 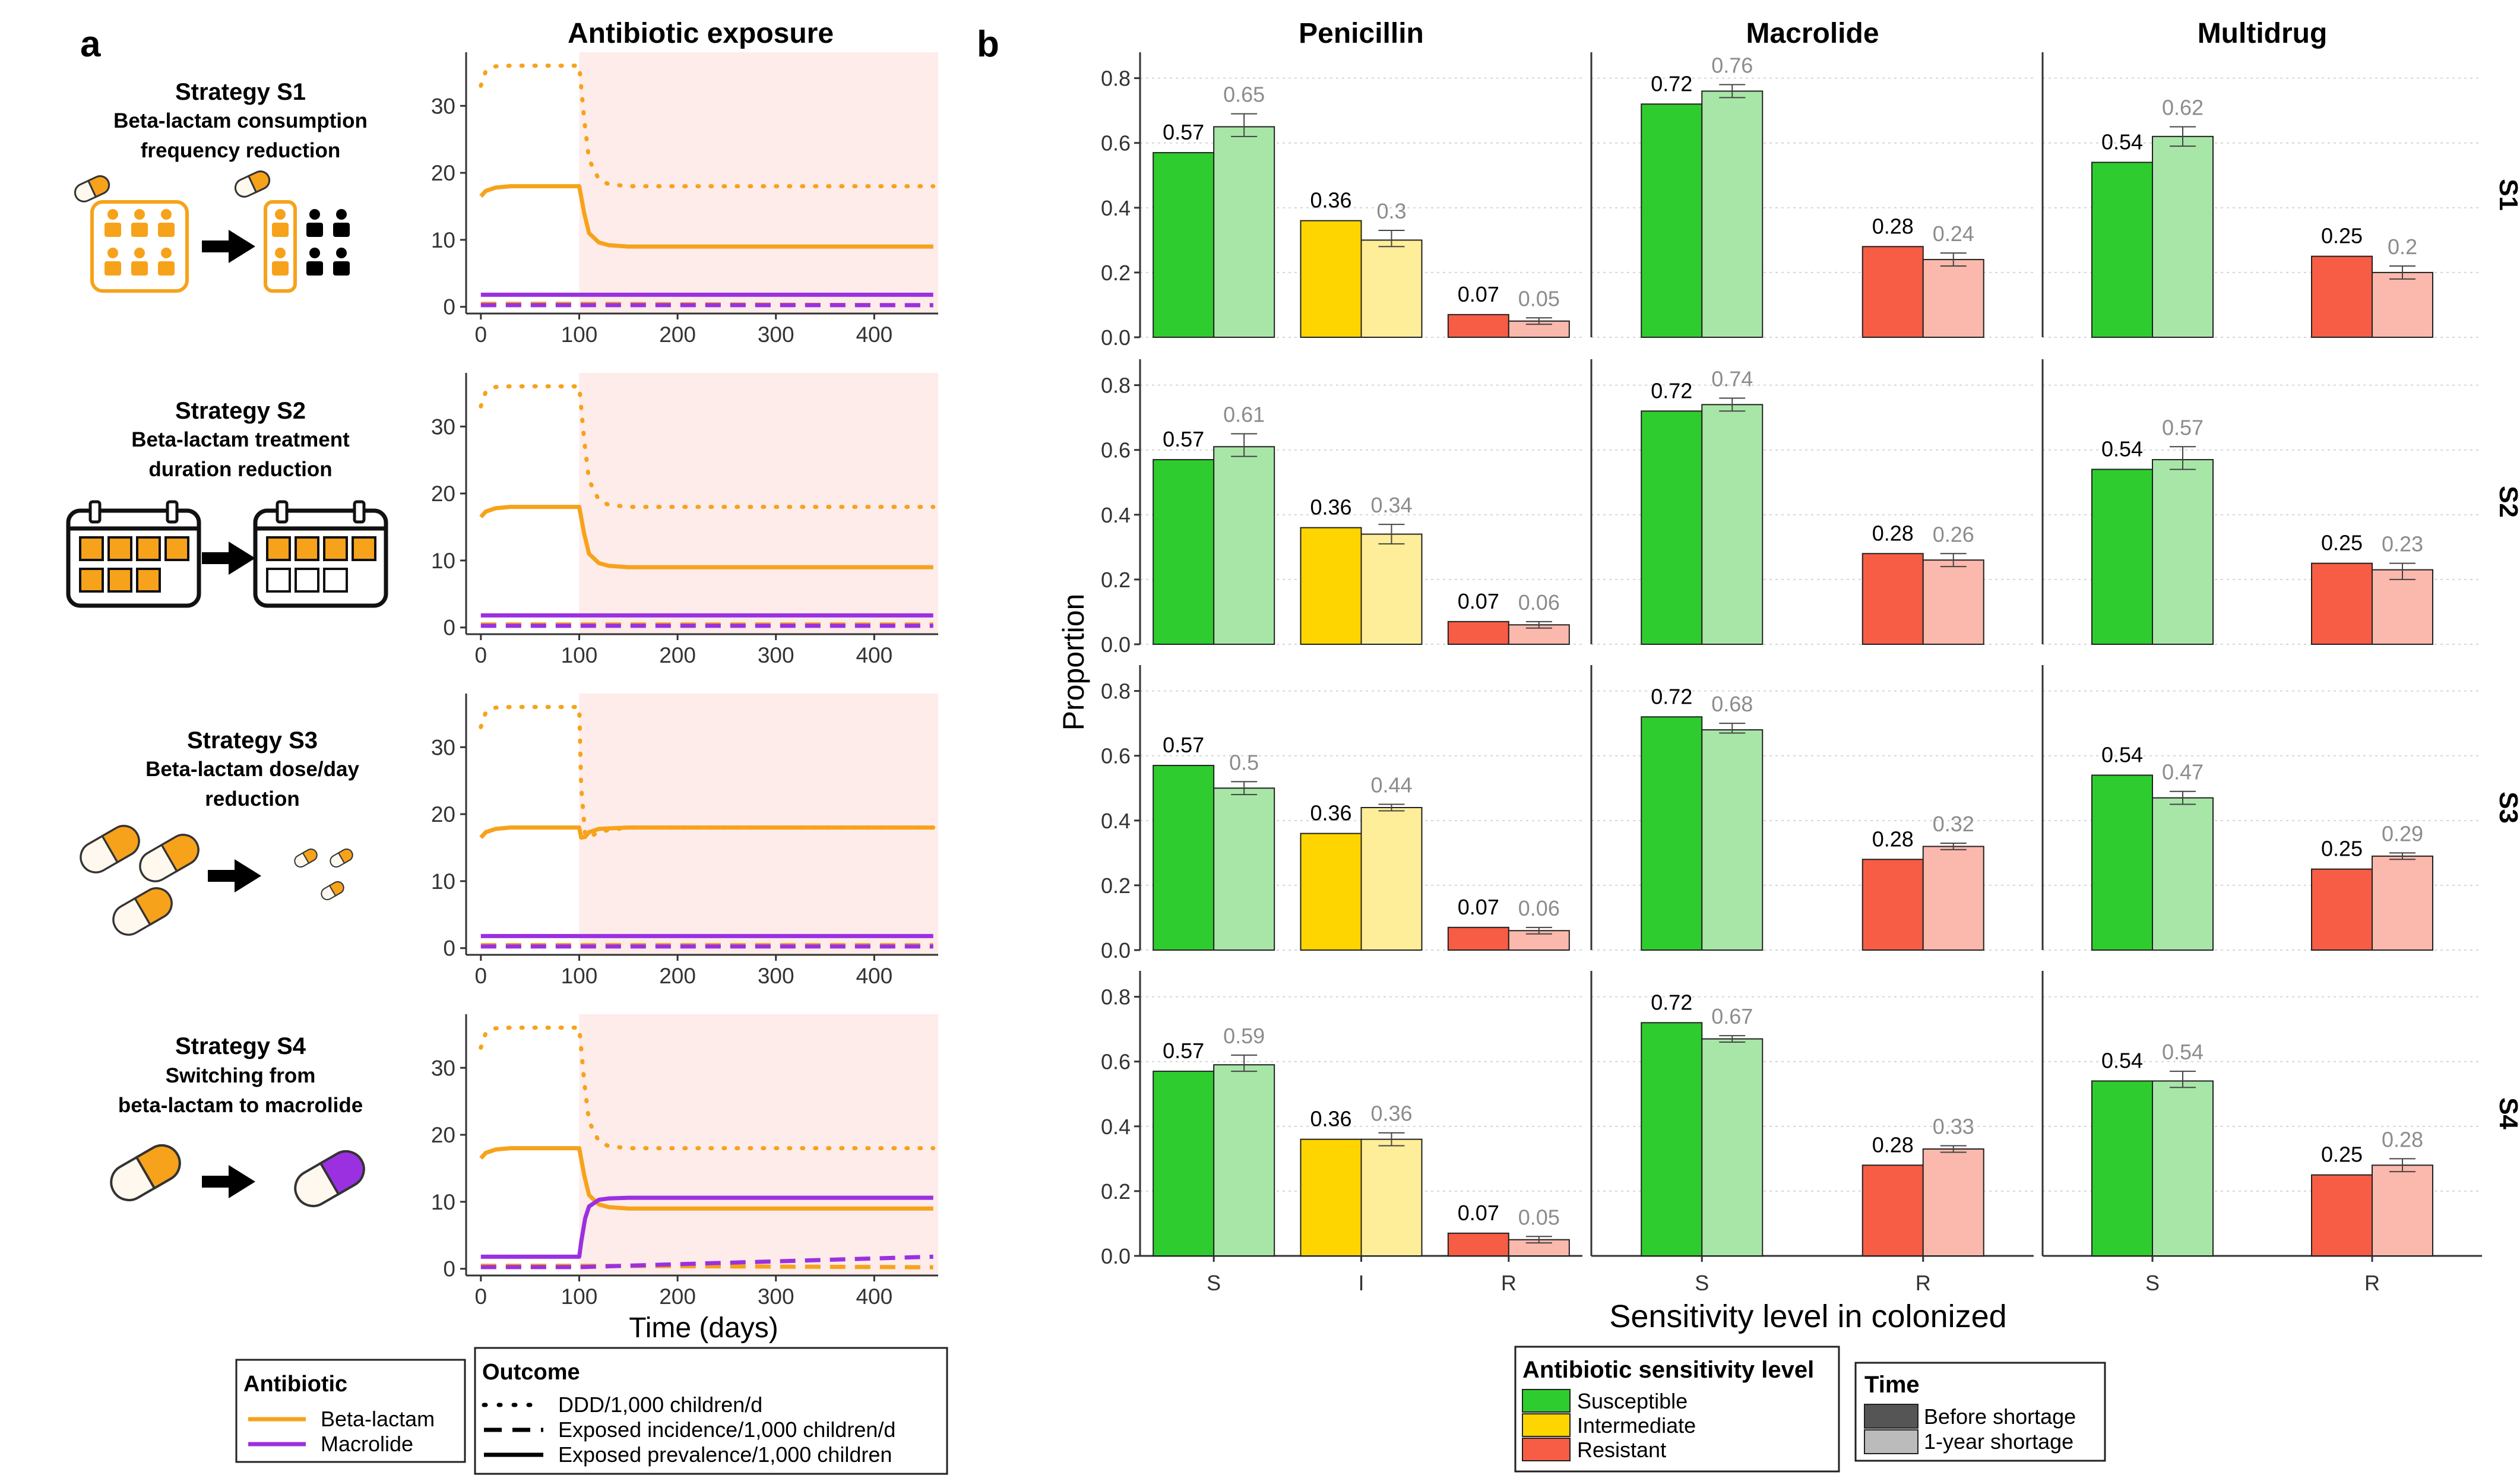 I want to click on data-label-after: 0.68, so click(x=1732, y=704).